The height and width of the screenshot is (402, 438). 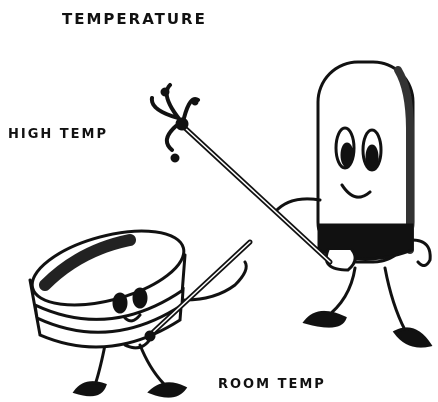 I want to click on high-temp-label: HIGH TEMP, so click(x=58, y=134).